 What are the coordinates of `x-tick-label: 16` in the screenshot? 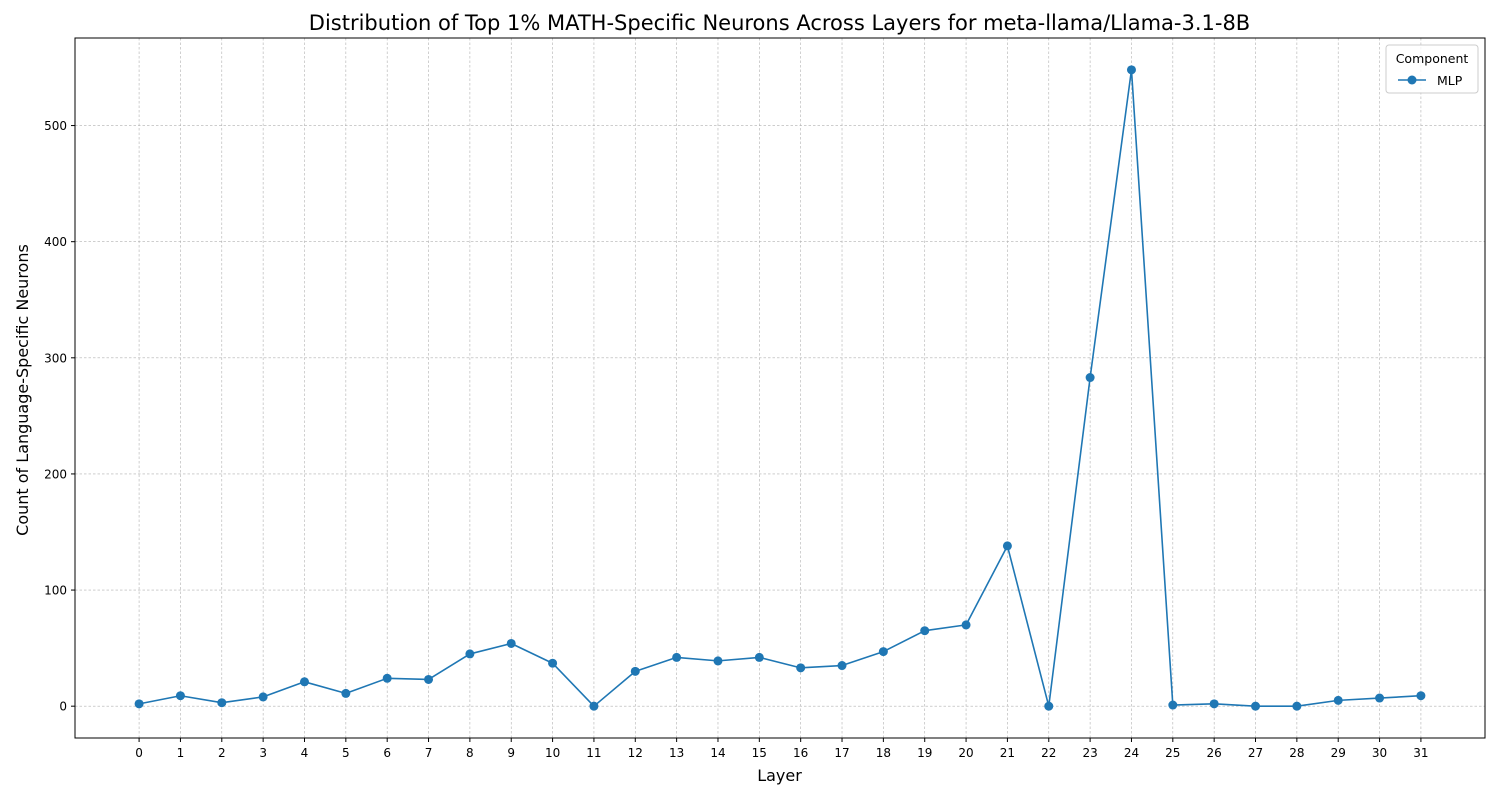 It's located at (800, 753).